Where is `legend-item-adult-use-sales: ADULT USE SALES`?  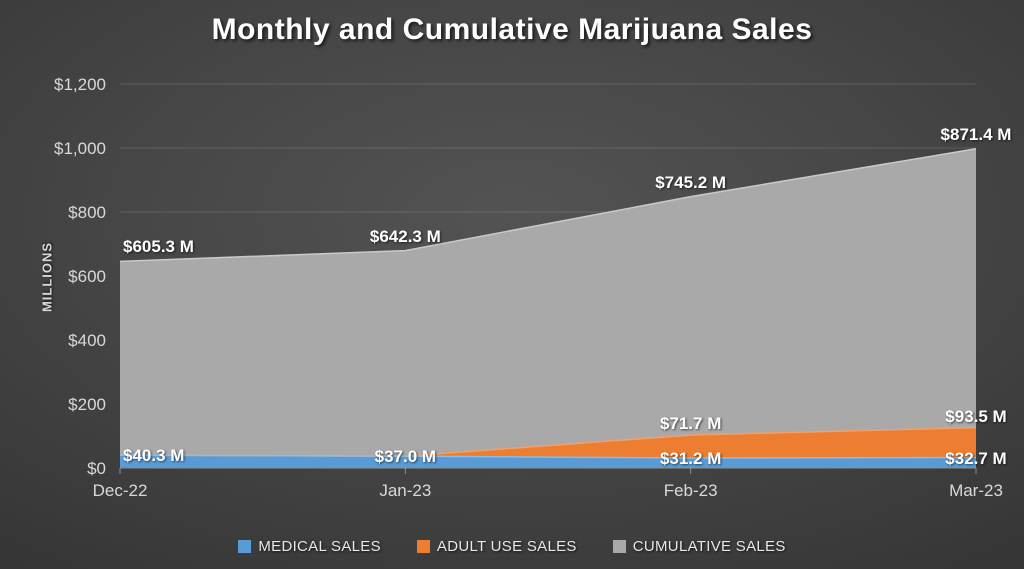
legend-item-adult-use-sales: ADULT USE SALES is located at coordinates (496, 546).